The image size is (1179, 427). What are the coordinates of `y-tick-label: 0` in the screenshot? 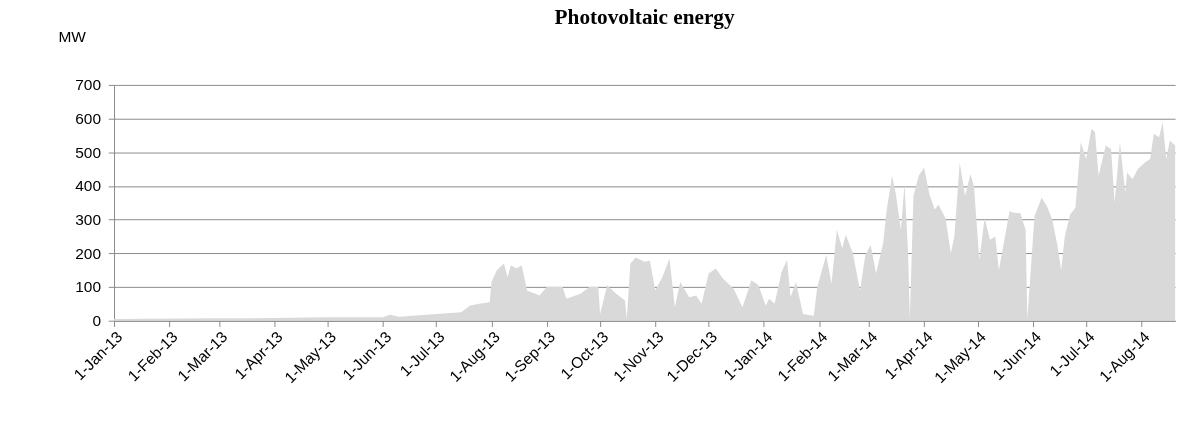 It's located at (96, 321).